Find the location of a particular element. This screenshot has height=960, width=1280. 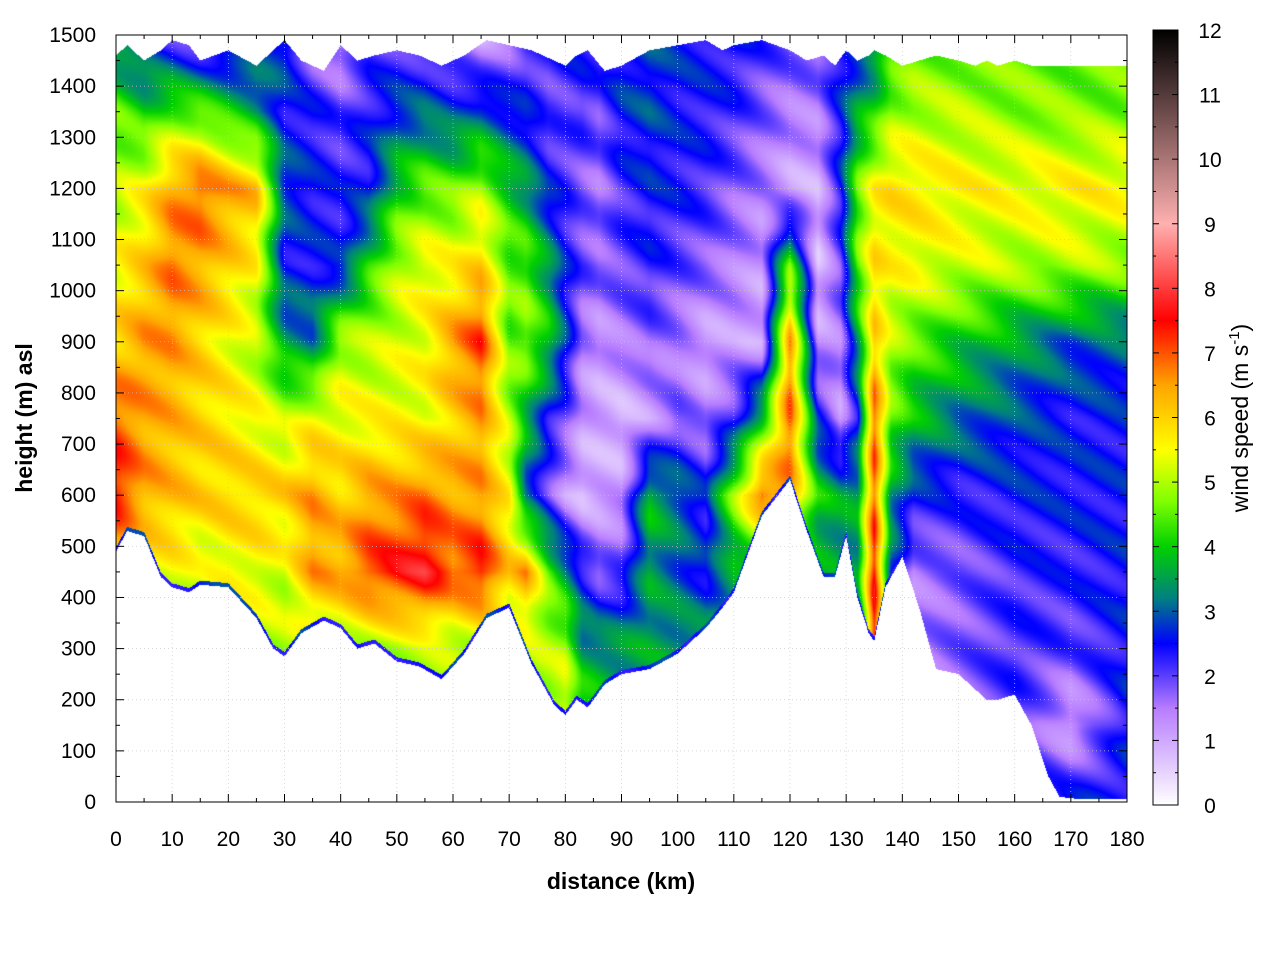

x-tick-label: 120 is located at coordinates (789, 839).